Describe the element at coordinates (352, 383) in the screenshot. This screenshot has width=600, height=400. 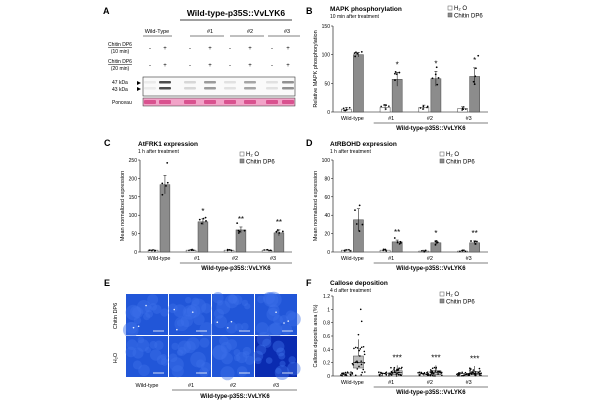
I see `x-tick-label: Wild-type` at that location.